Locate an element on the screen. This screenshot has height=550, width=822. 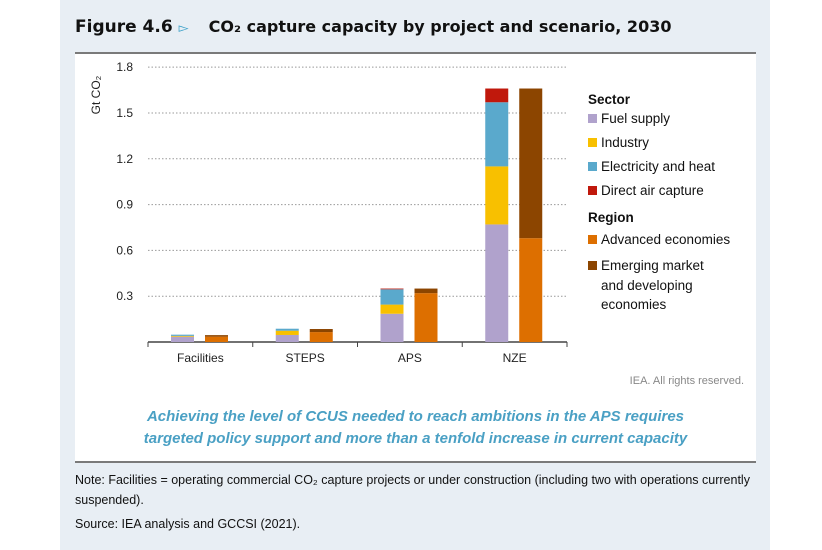
x-tick-label: Facilities is located at coordinates (200, 358).